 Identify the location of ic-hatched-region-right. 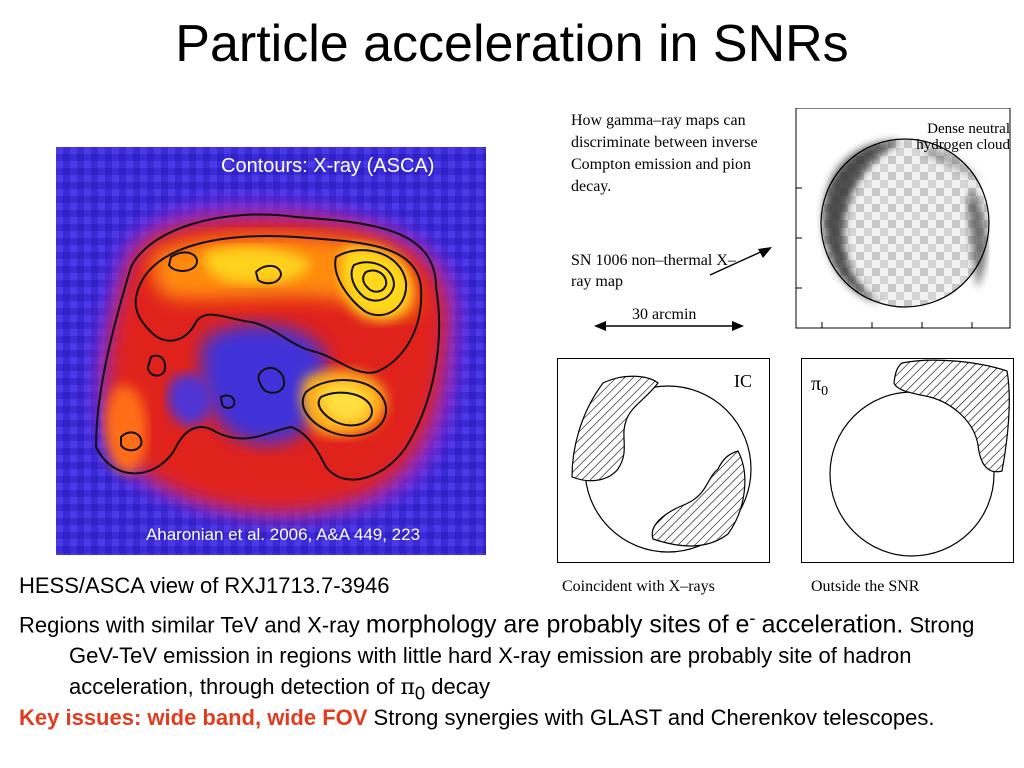
(698, 498).